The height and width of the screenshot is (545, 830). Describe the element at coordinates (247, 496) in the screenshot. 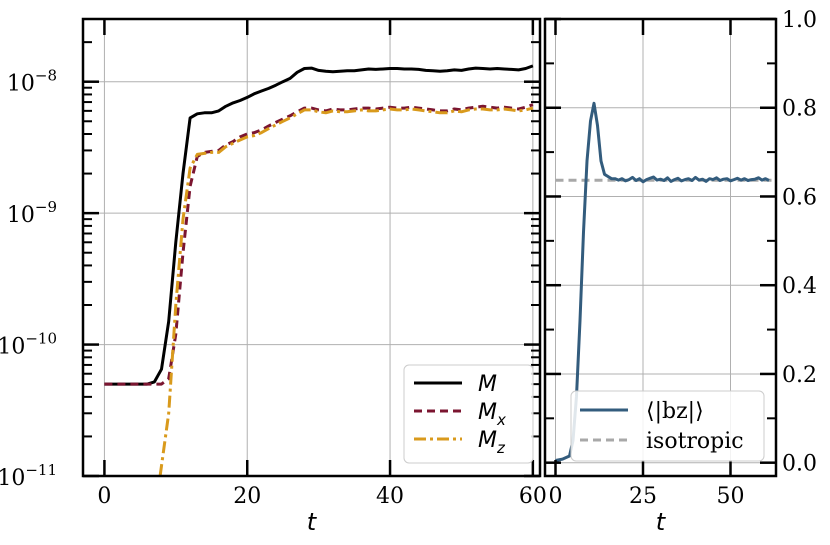

I see `x-tick-label: 20` at that location.